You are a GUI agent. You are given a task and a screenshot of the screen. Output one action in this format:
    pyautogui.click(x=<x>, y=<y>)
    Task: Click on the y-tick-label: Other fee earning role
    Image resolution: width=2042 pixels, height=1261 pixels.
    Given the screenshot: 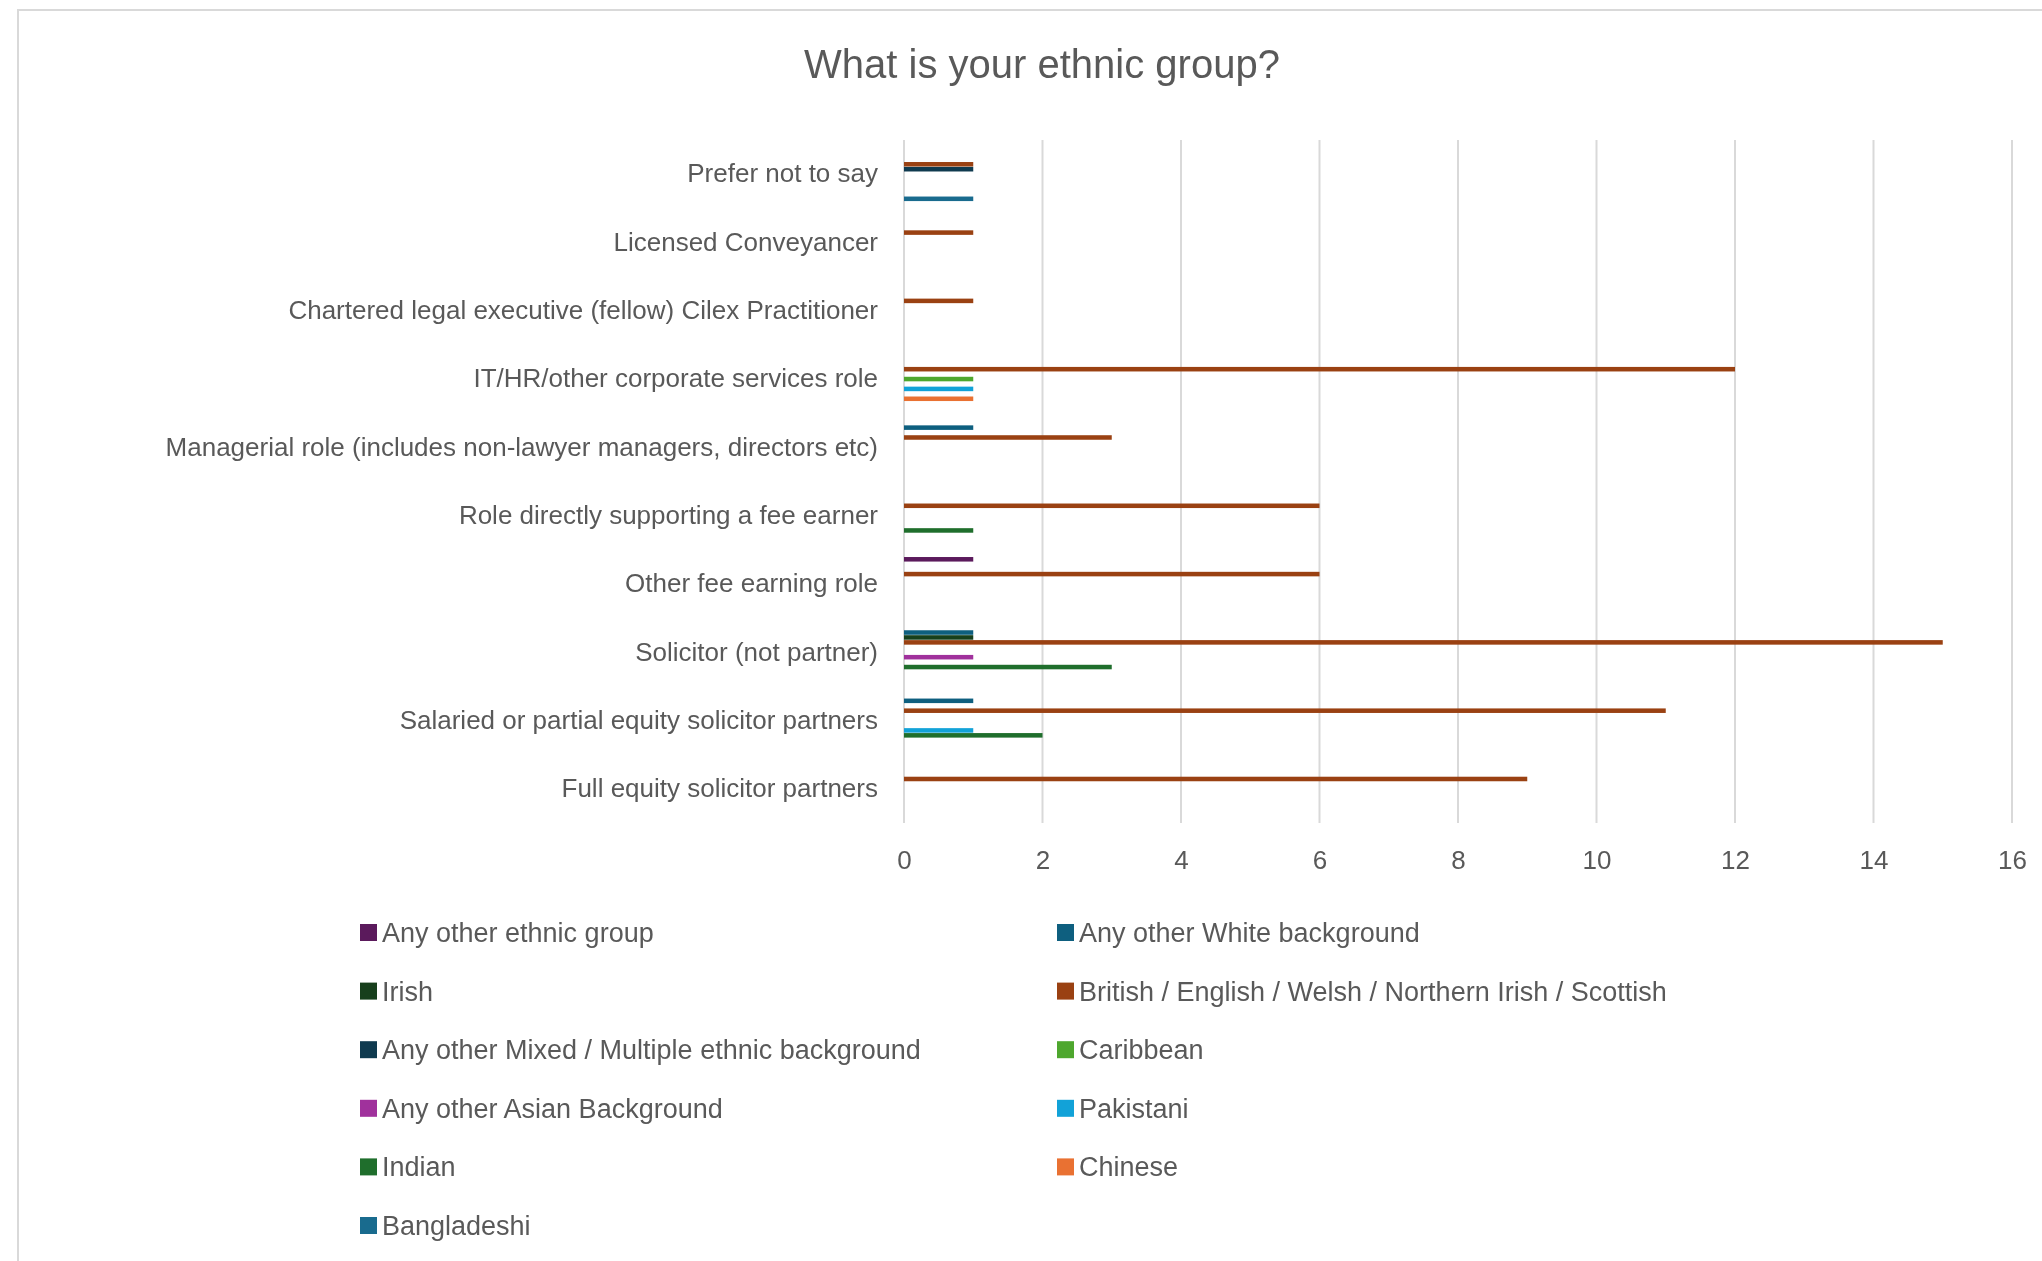 What is the action you would take?
    pyautogui.click(x=751, y=583)
    